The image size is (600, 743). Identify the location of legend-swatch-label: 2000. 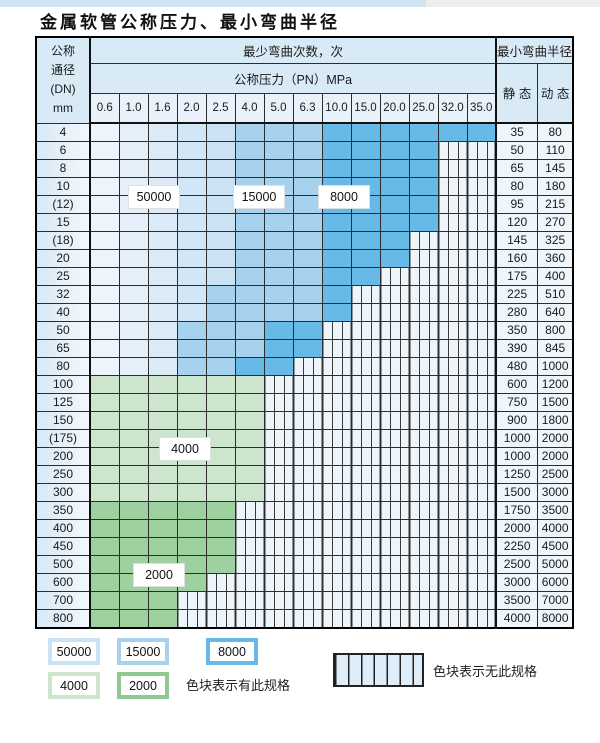
(143, 685).